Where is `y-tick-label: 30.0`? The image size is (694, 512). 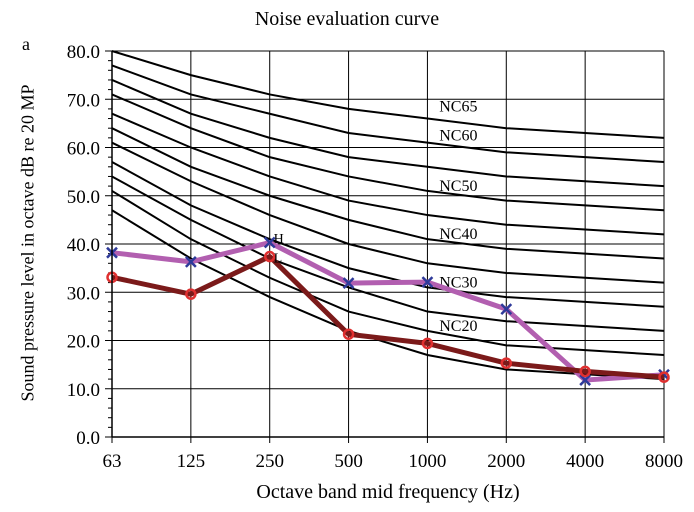 y-tick-label: 30.0 is located at coordinates (83, 293).